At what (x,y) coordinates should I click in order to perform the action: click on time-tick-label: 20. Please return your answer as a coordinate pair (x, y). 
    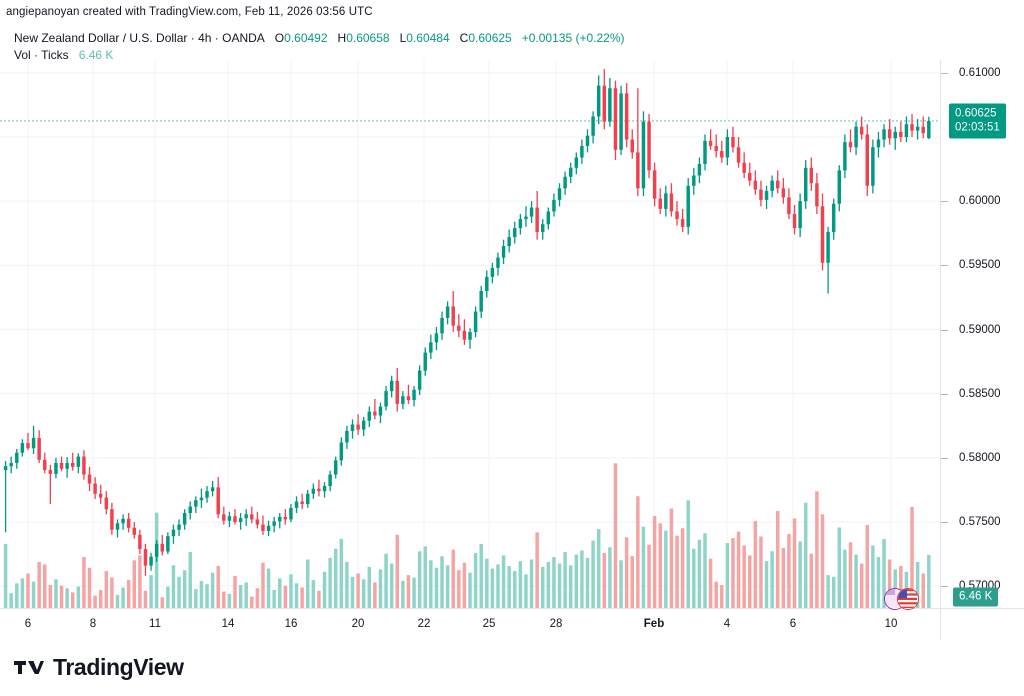
    Looking at the image, I should click on (358, 624).